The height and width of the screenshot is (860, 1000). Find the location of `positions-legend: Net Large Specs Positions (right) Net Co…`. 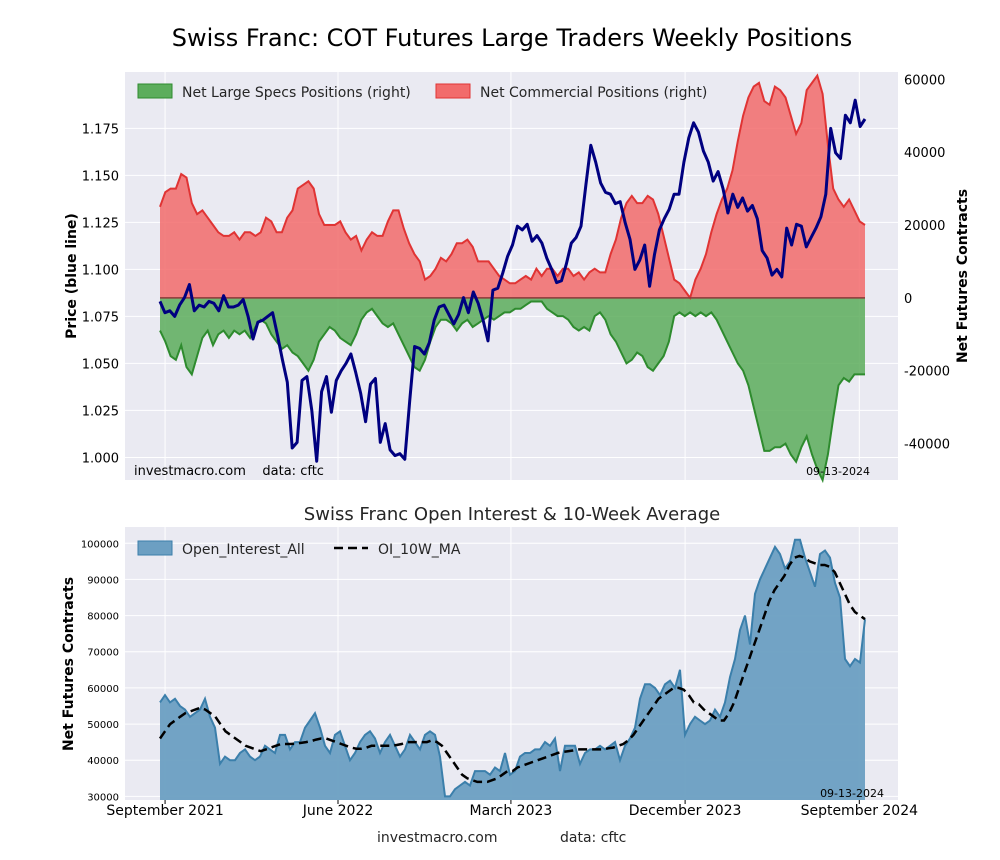

positions-legend: Net Large Specs Positions (right) Net Co… is located at coordinates (422, 92).